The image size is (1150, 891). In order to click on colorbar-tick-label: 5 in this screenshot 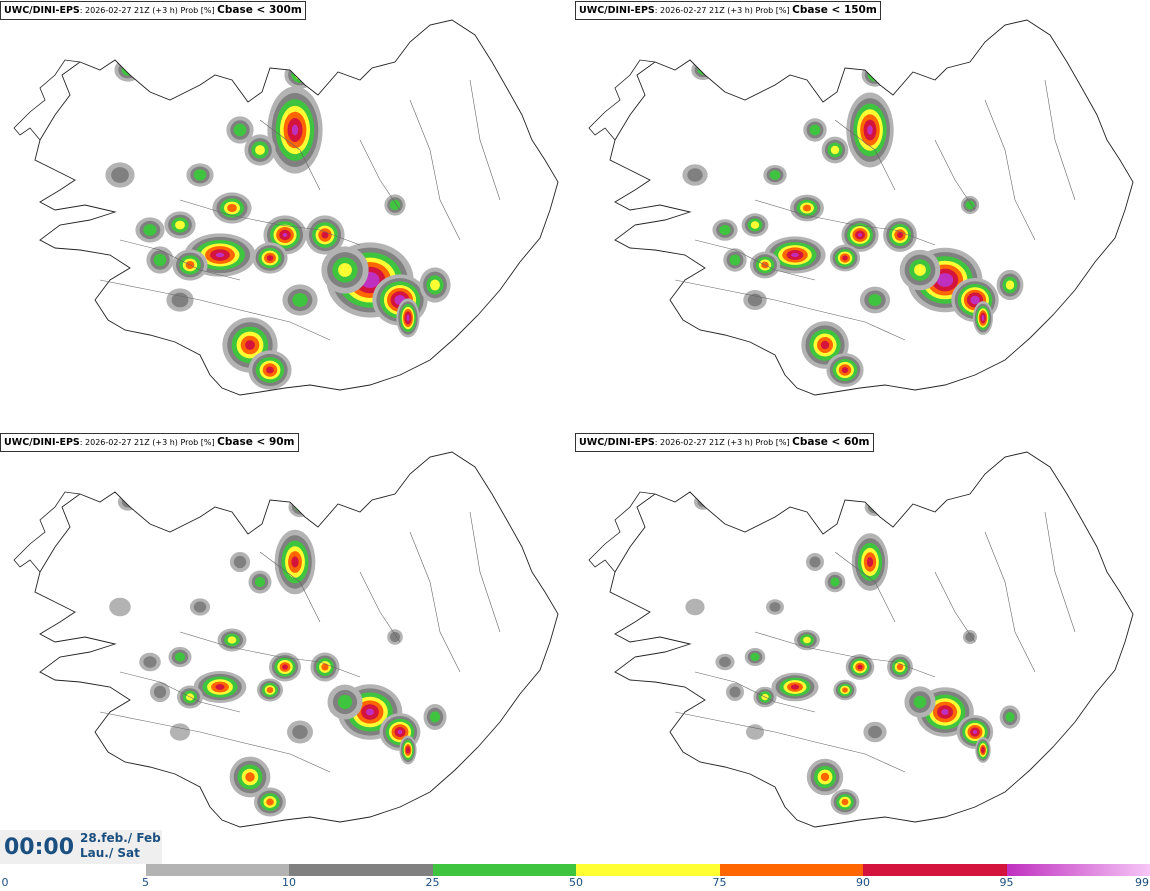, I will do `click(145, 882)`.